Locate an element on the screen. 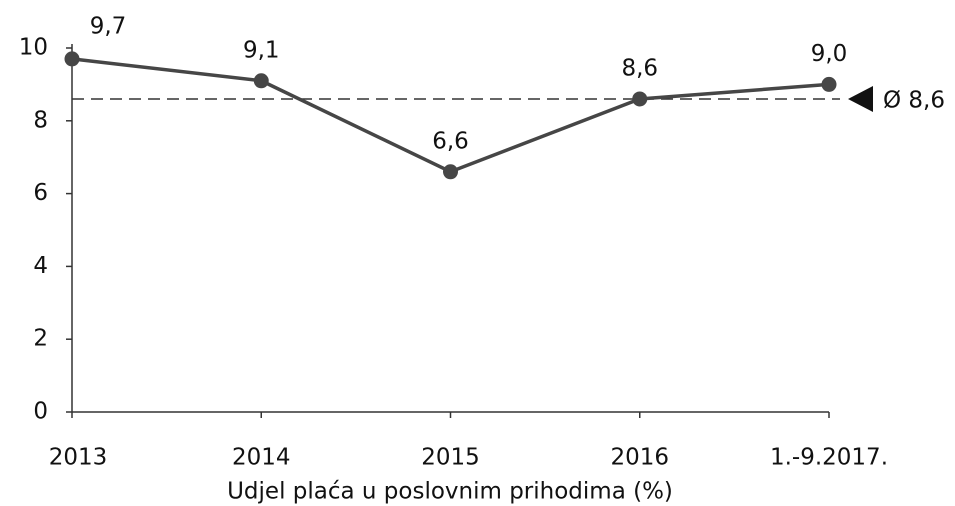  data-label: 8,6 is located at coordinates (639, 68).